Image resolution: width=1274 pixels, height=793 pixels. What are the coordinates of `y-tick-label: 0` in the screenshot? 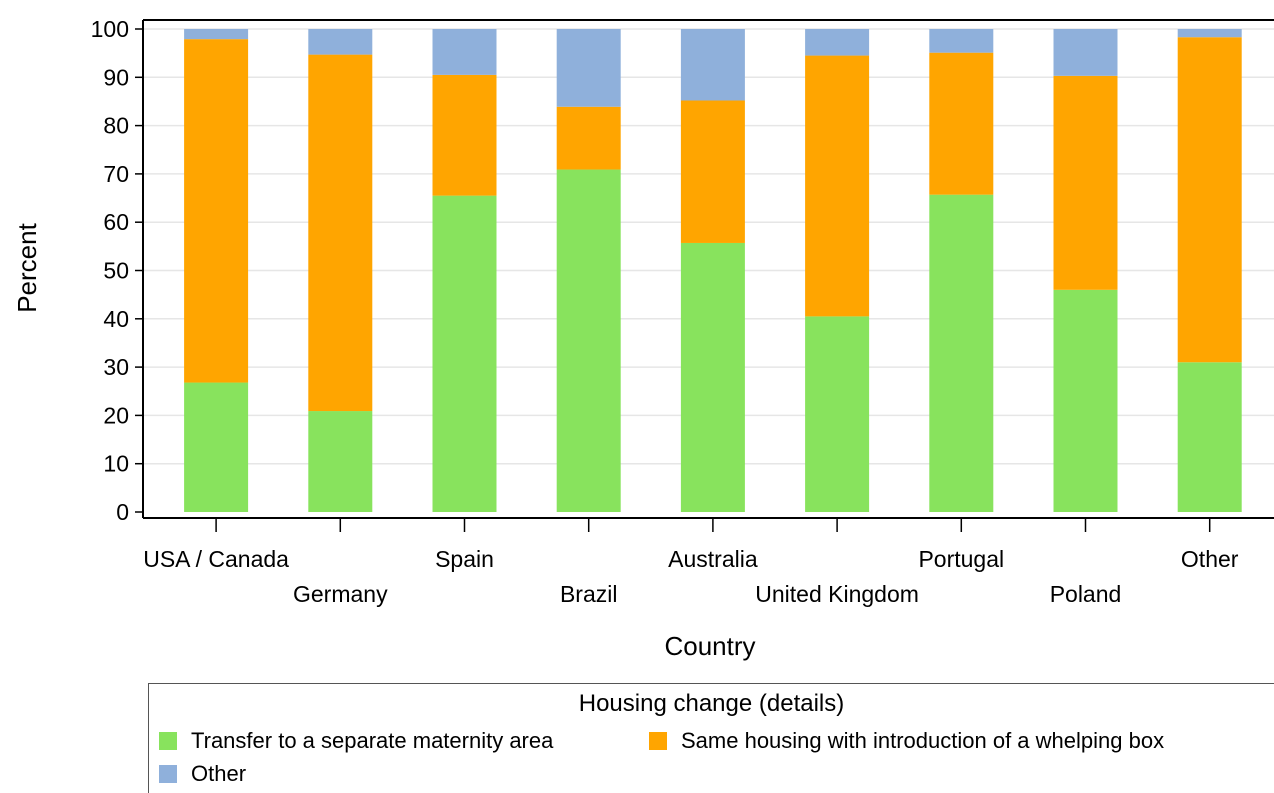 It's located at (122, 512).